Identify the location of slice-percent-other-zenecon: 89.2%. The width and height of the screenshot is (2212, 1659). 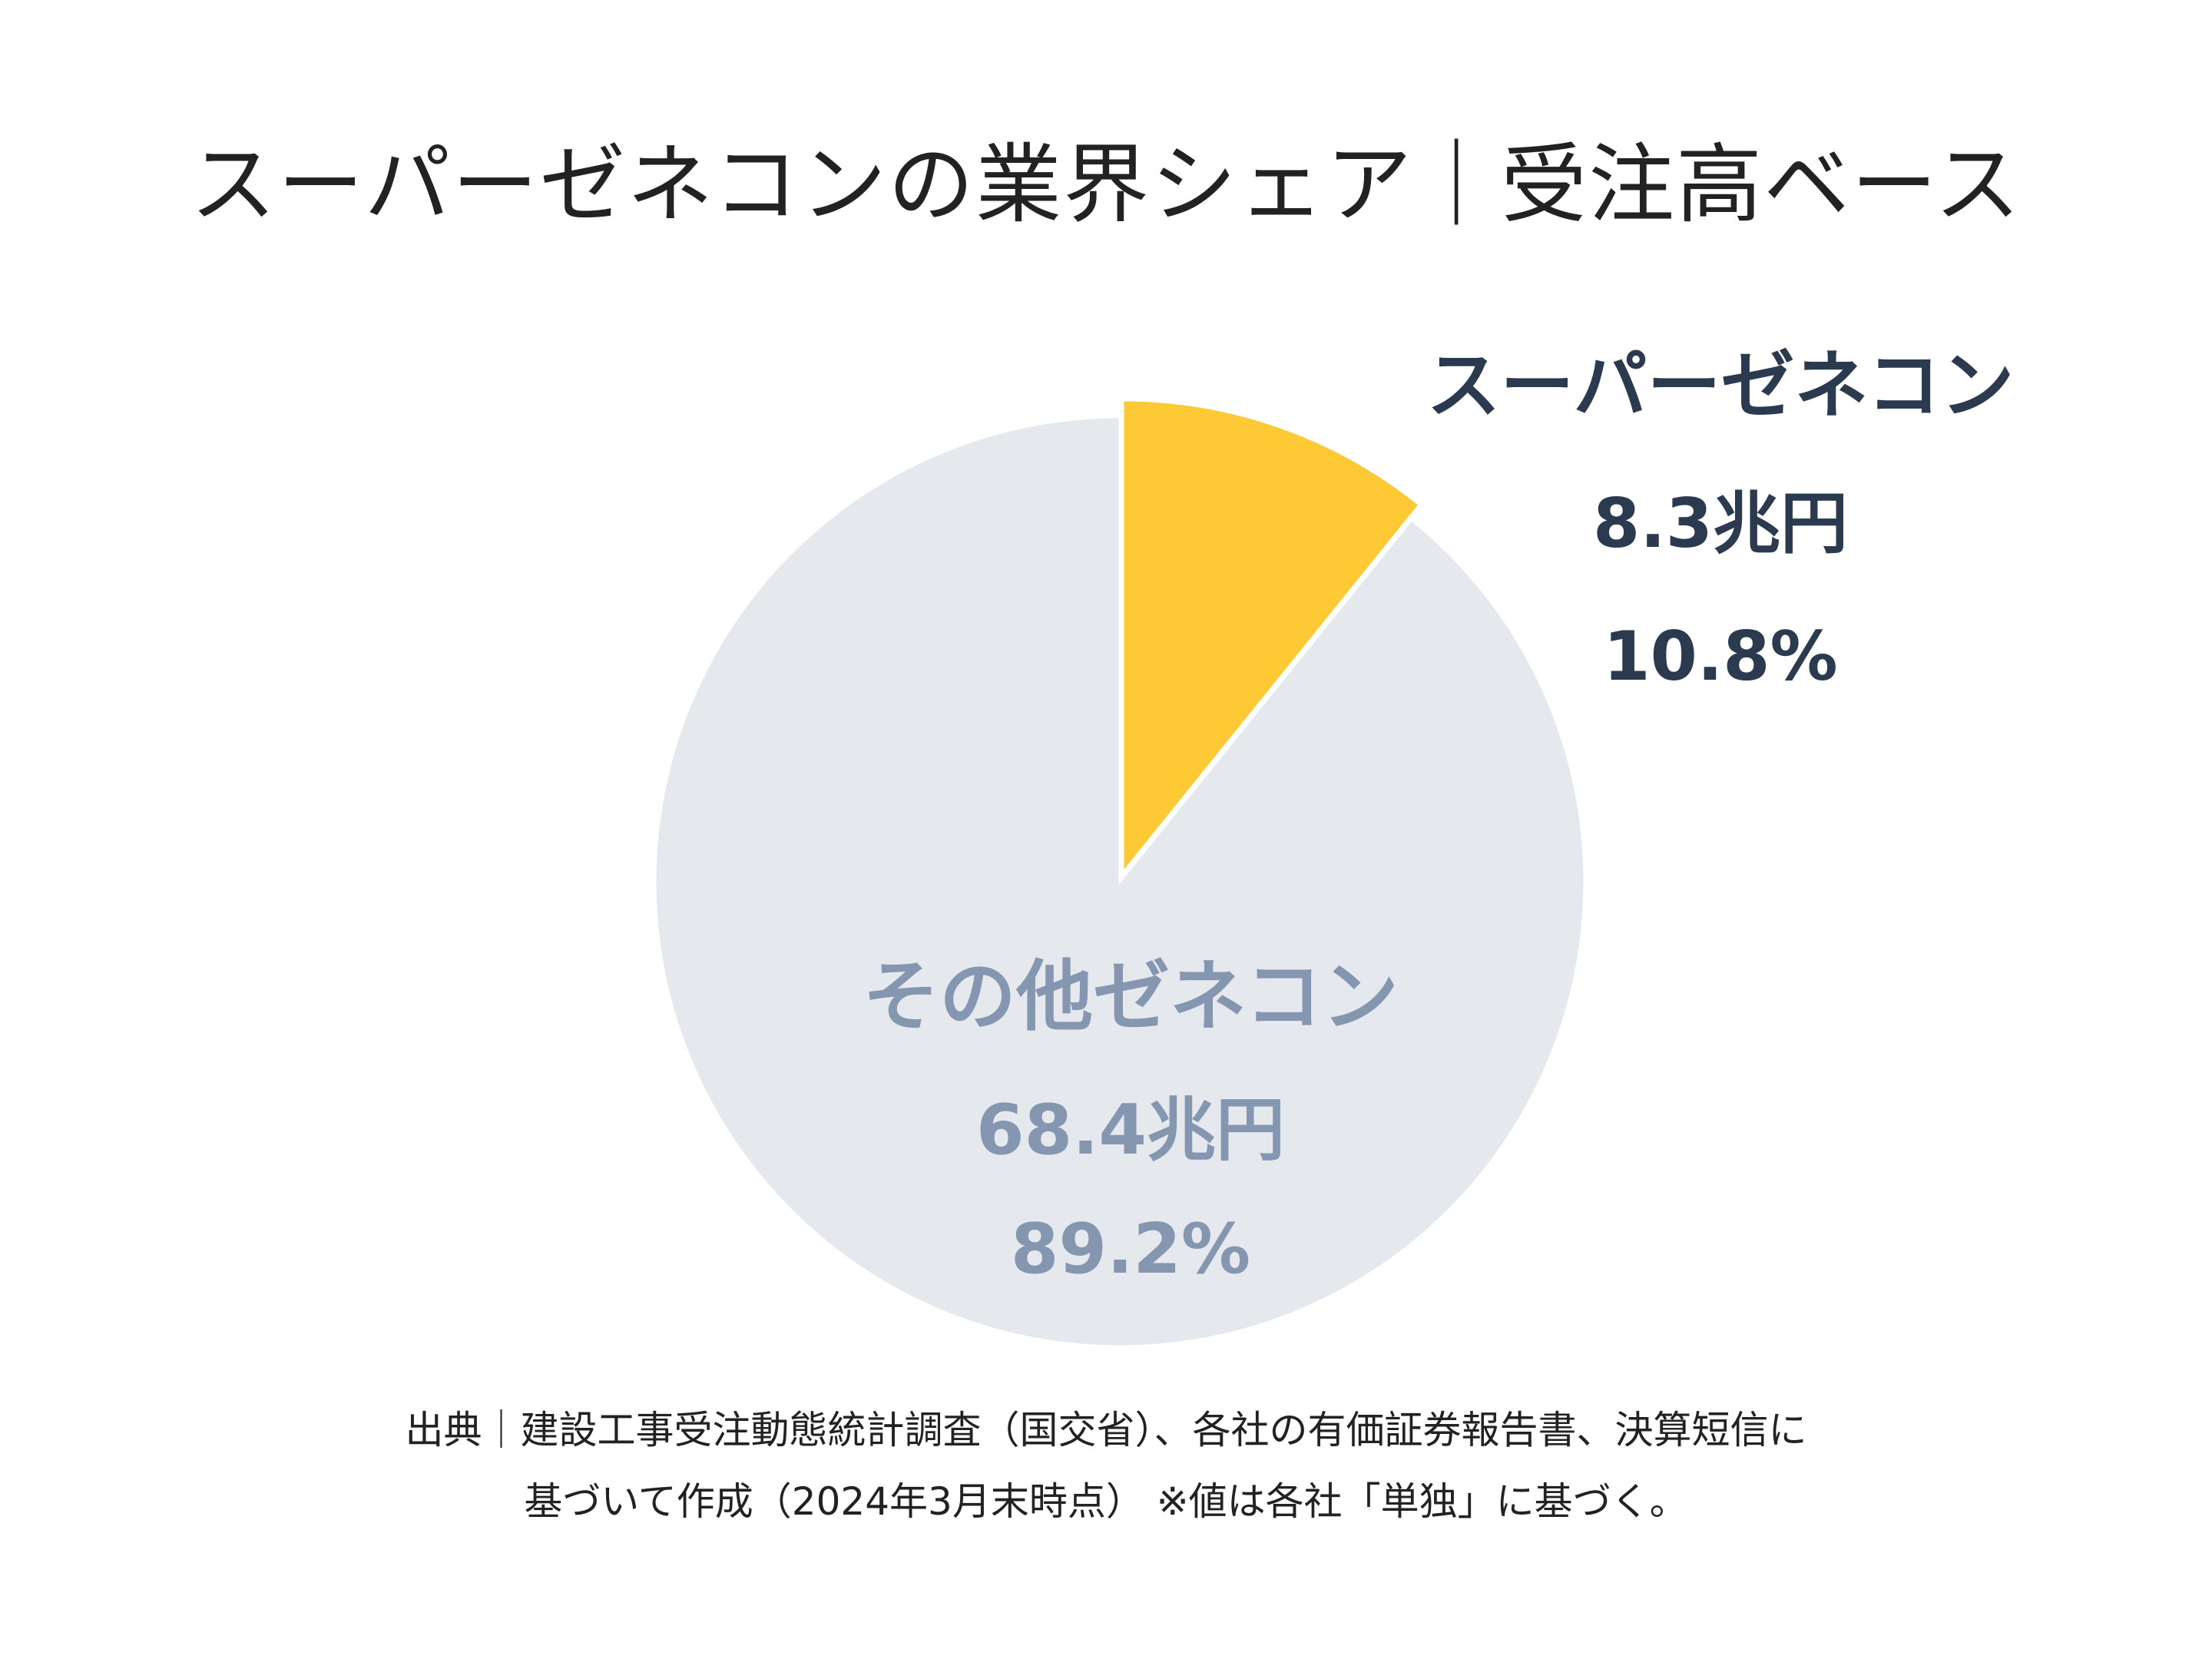
(1130, 1250).